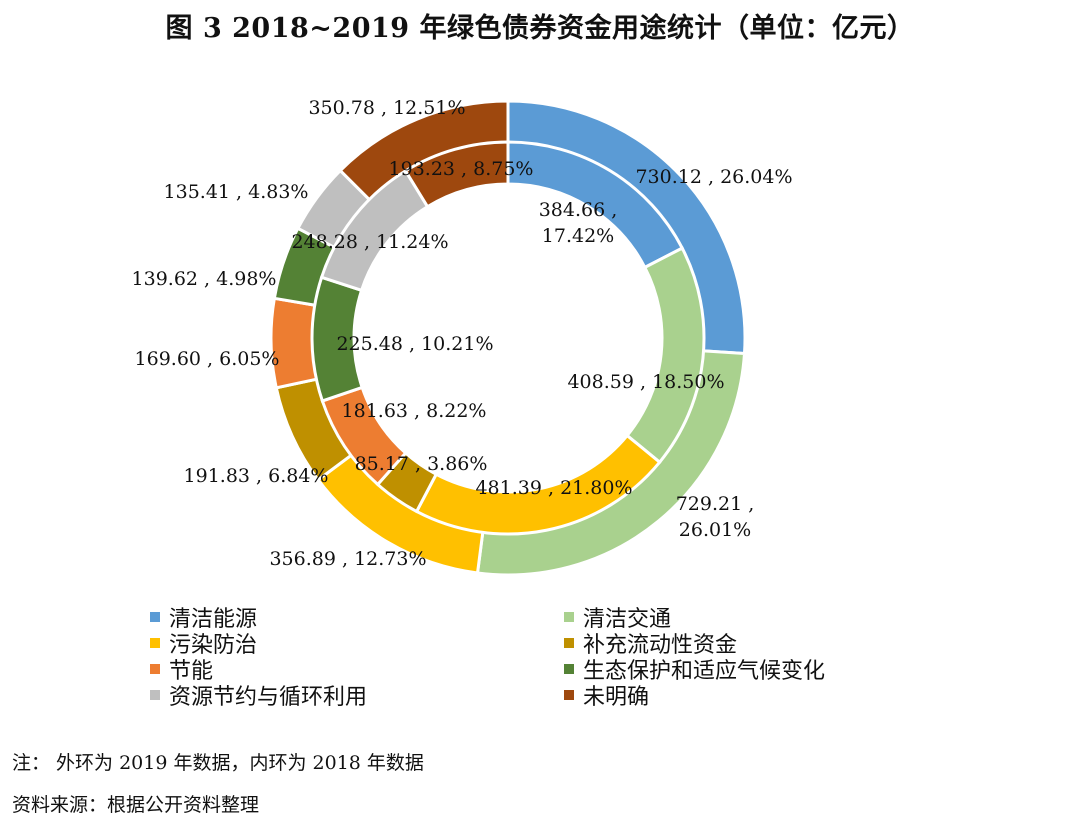  I want to click on legend-label: 生态保护和适应气候变化, so click(704, 671).